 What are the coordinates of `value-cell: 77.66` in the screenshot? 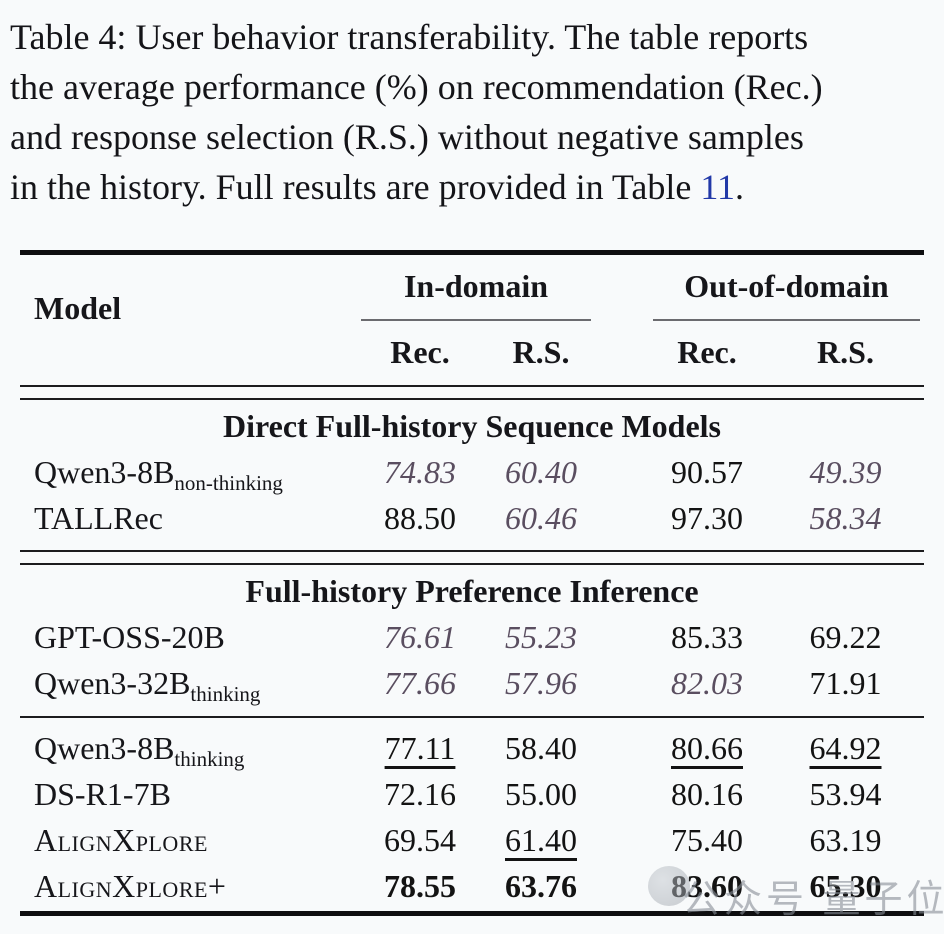 It's located at (420, 683).